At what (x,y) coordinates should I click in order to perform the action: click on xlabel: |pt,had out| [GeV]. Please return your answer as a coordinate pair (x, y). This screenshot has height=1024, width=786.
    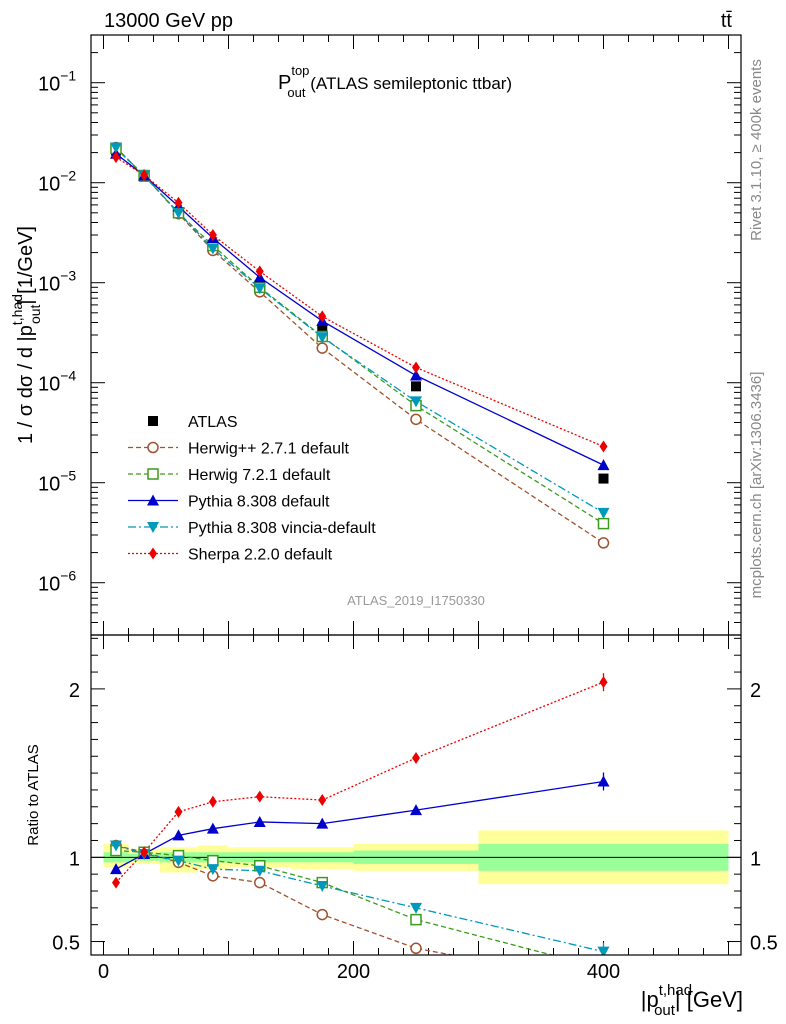
    Looking at the image, I should click on (692, 1000).